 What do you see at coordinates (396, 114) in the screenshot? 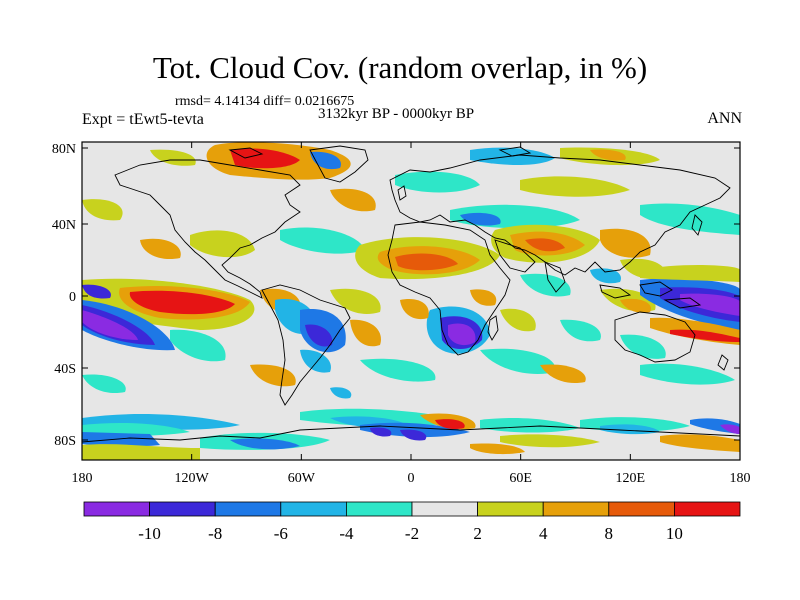
I see `period-label: 3132kyr BP - 0000kyr BP` at bounding box center [396, 114].